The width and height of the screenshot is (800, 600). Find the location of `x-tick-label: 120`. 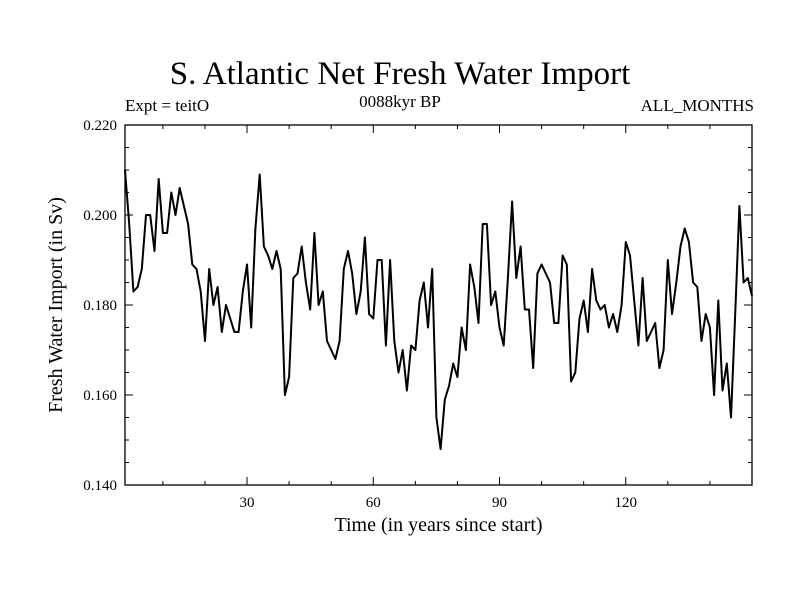

x-tick-label: 120 is located at coordinates (626, 503).